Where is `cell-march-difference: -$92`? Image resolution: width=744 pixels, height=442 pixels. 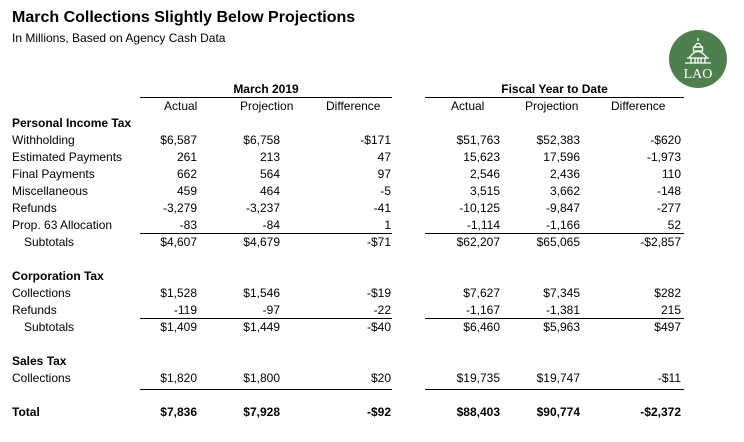 cell-march-difference: -$92 is located at coordinates (378, 412).